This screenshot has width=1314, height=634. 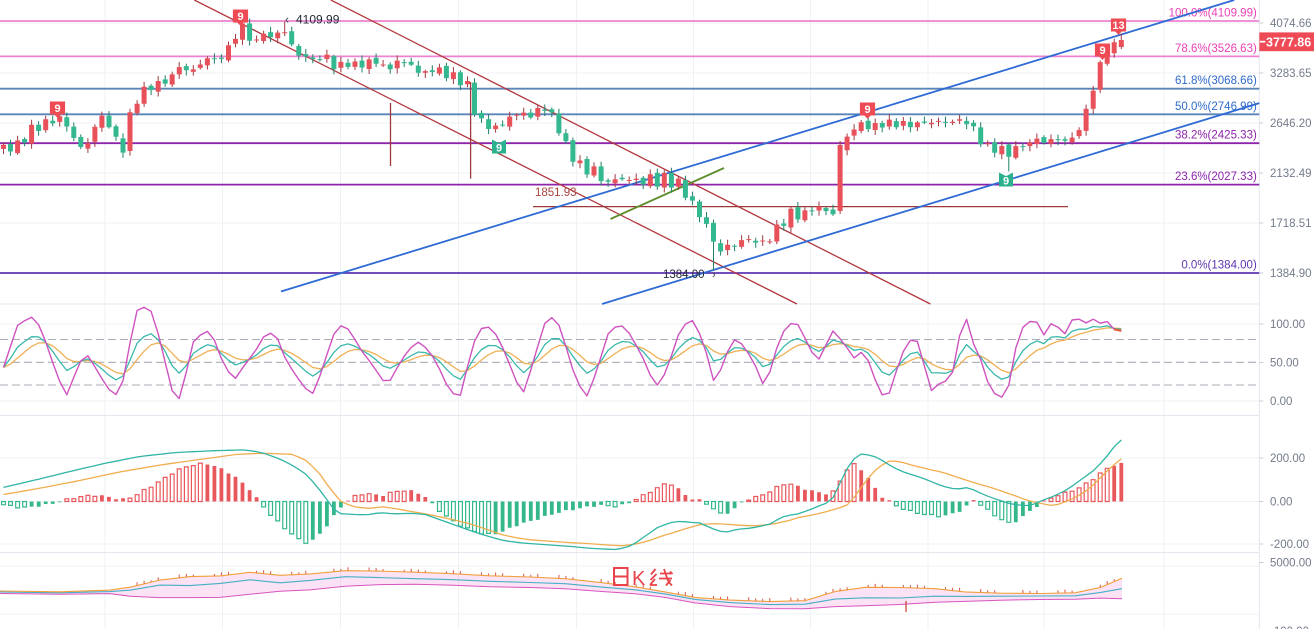 I want to click on svg-text: 13, so click(x=1118, y=26).